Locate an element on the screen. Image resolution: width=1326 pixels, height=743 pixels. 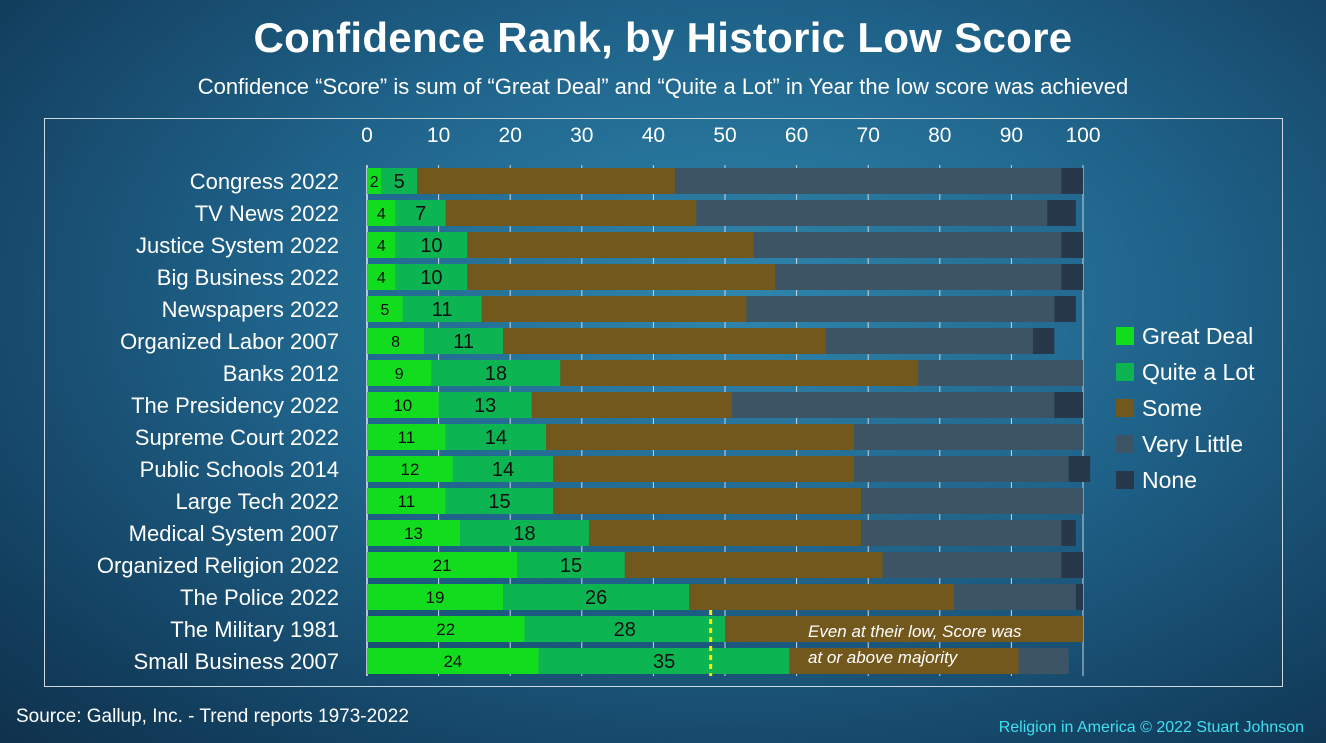
legend-item: Quite a Lot is located at coordinates (1185, 372).